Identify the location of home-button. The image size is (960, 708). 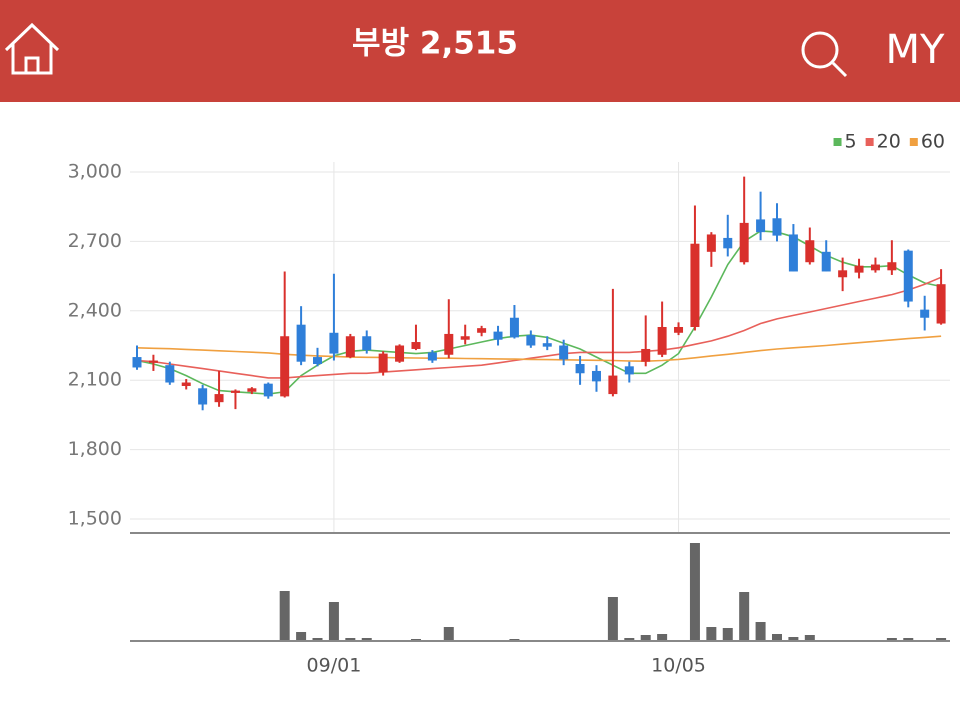
(32, 48).